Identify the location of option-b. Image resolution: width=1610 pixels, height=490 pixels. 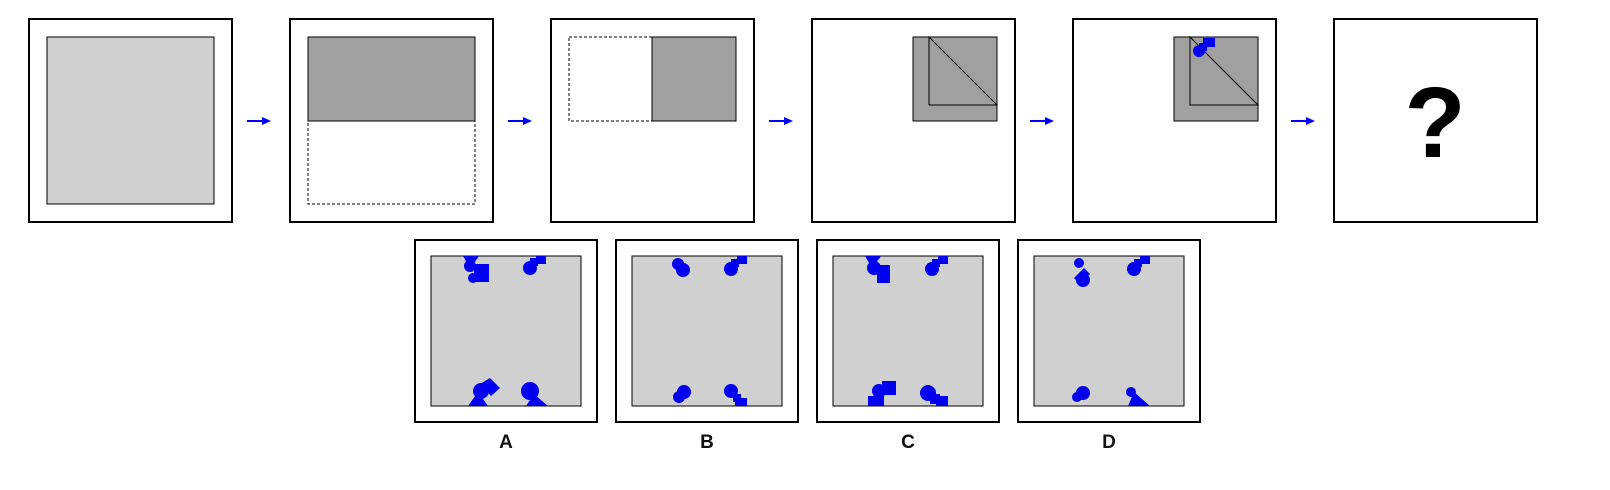
(707, 331).